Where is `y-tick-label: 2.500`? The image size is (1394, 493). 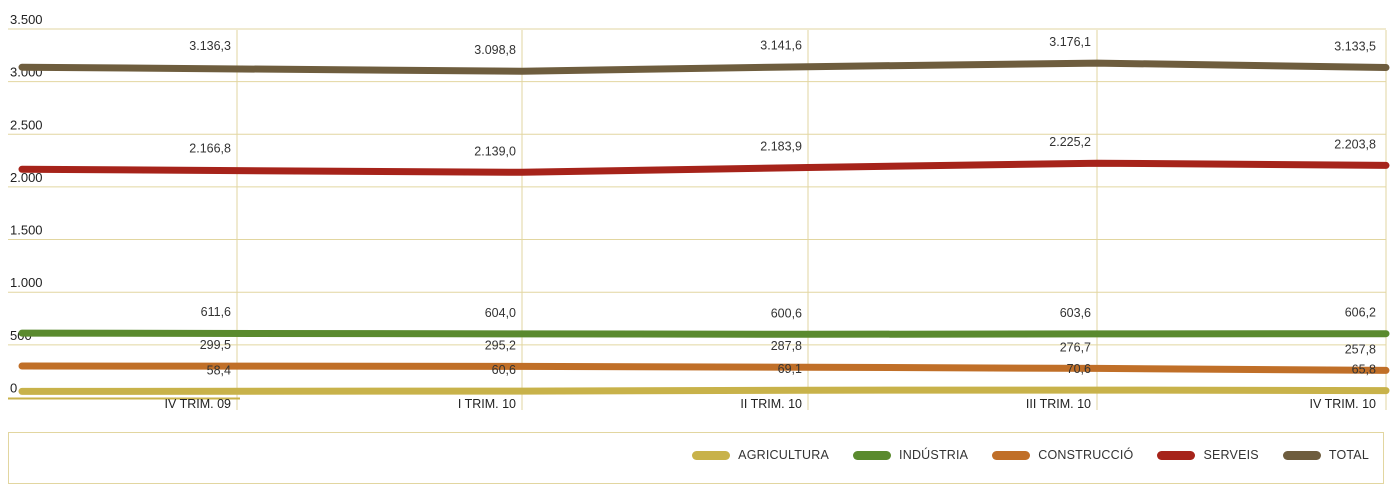 y-tick-label: 2.500 is located at coordinates (26, 124).